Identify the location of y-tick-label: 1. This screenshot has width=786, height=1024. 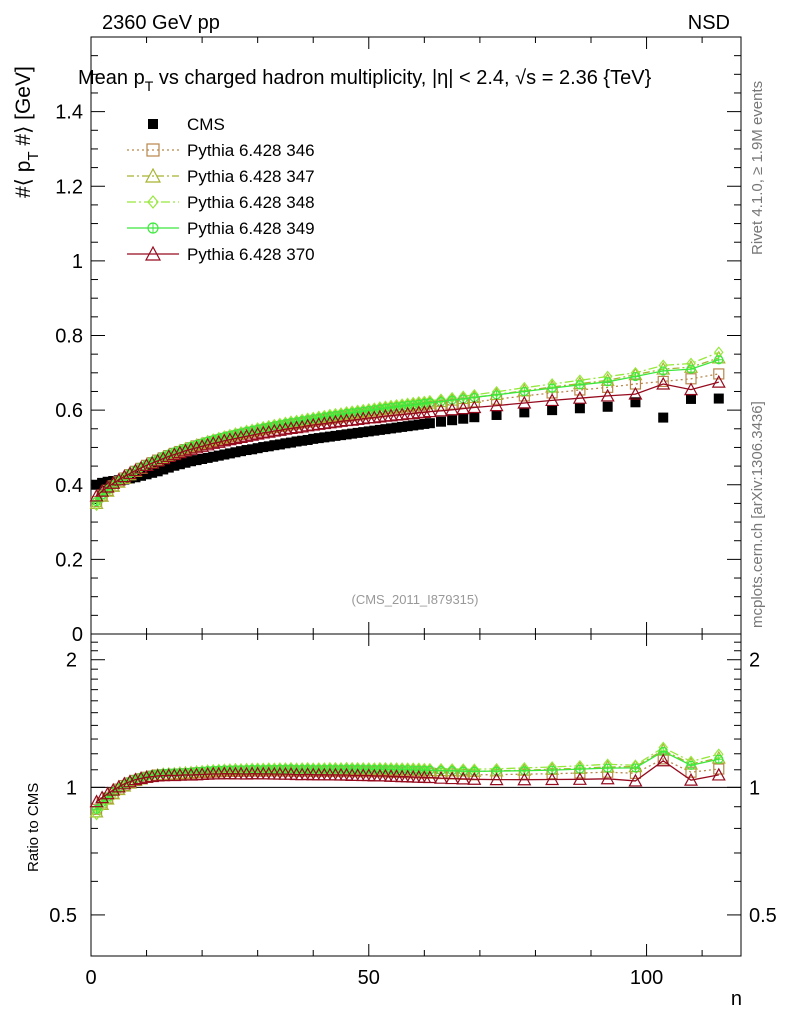
(77, 262).